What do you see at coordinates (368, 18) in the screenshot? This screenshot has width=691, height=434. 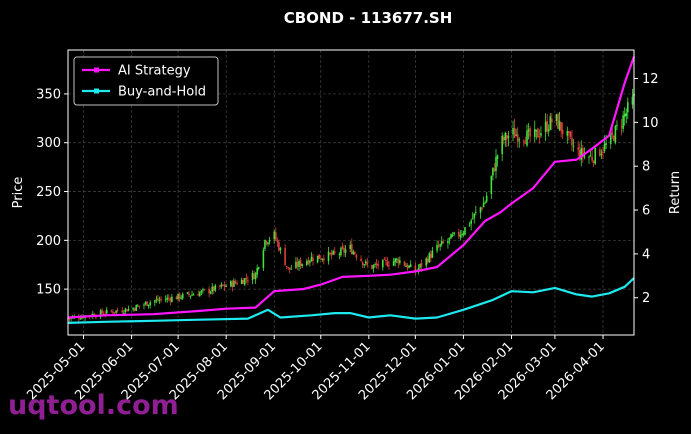 I see `chart-title: CBOND - 113677.SH` at bounding box center [368, 18].